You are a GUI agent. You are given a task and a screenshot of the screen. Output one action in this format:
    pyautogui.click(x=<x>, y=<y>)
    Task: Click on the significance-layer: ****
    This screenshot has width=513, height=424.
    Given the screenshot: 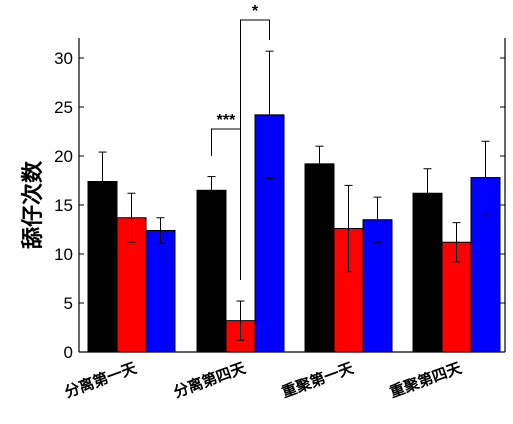 What is the action you would take?
    pyautogui.click(x=240, y=141)
    